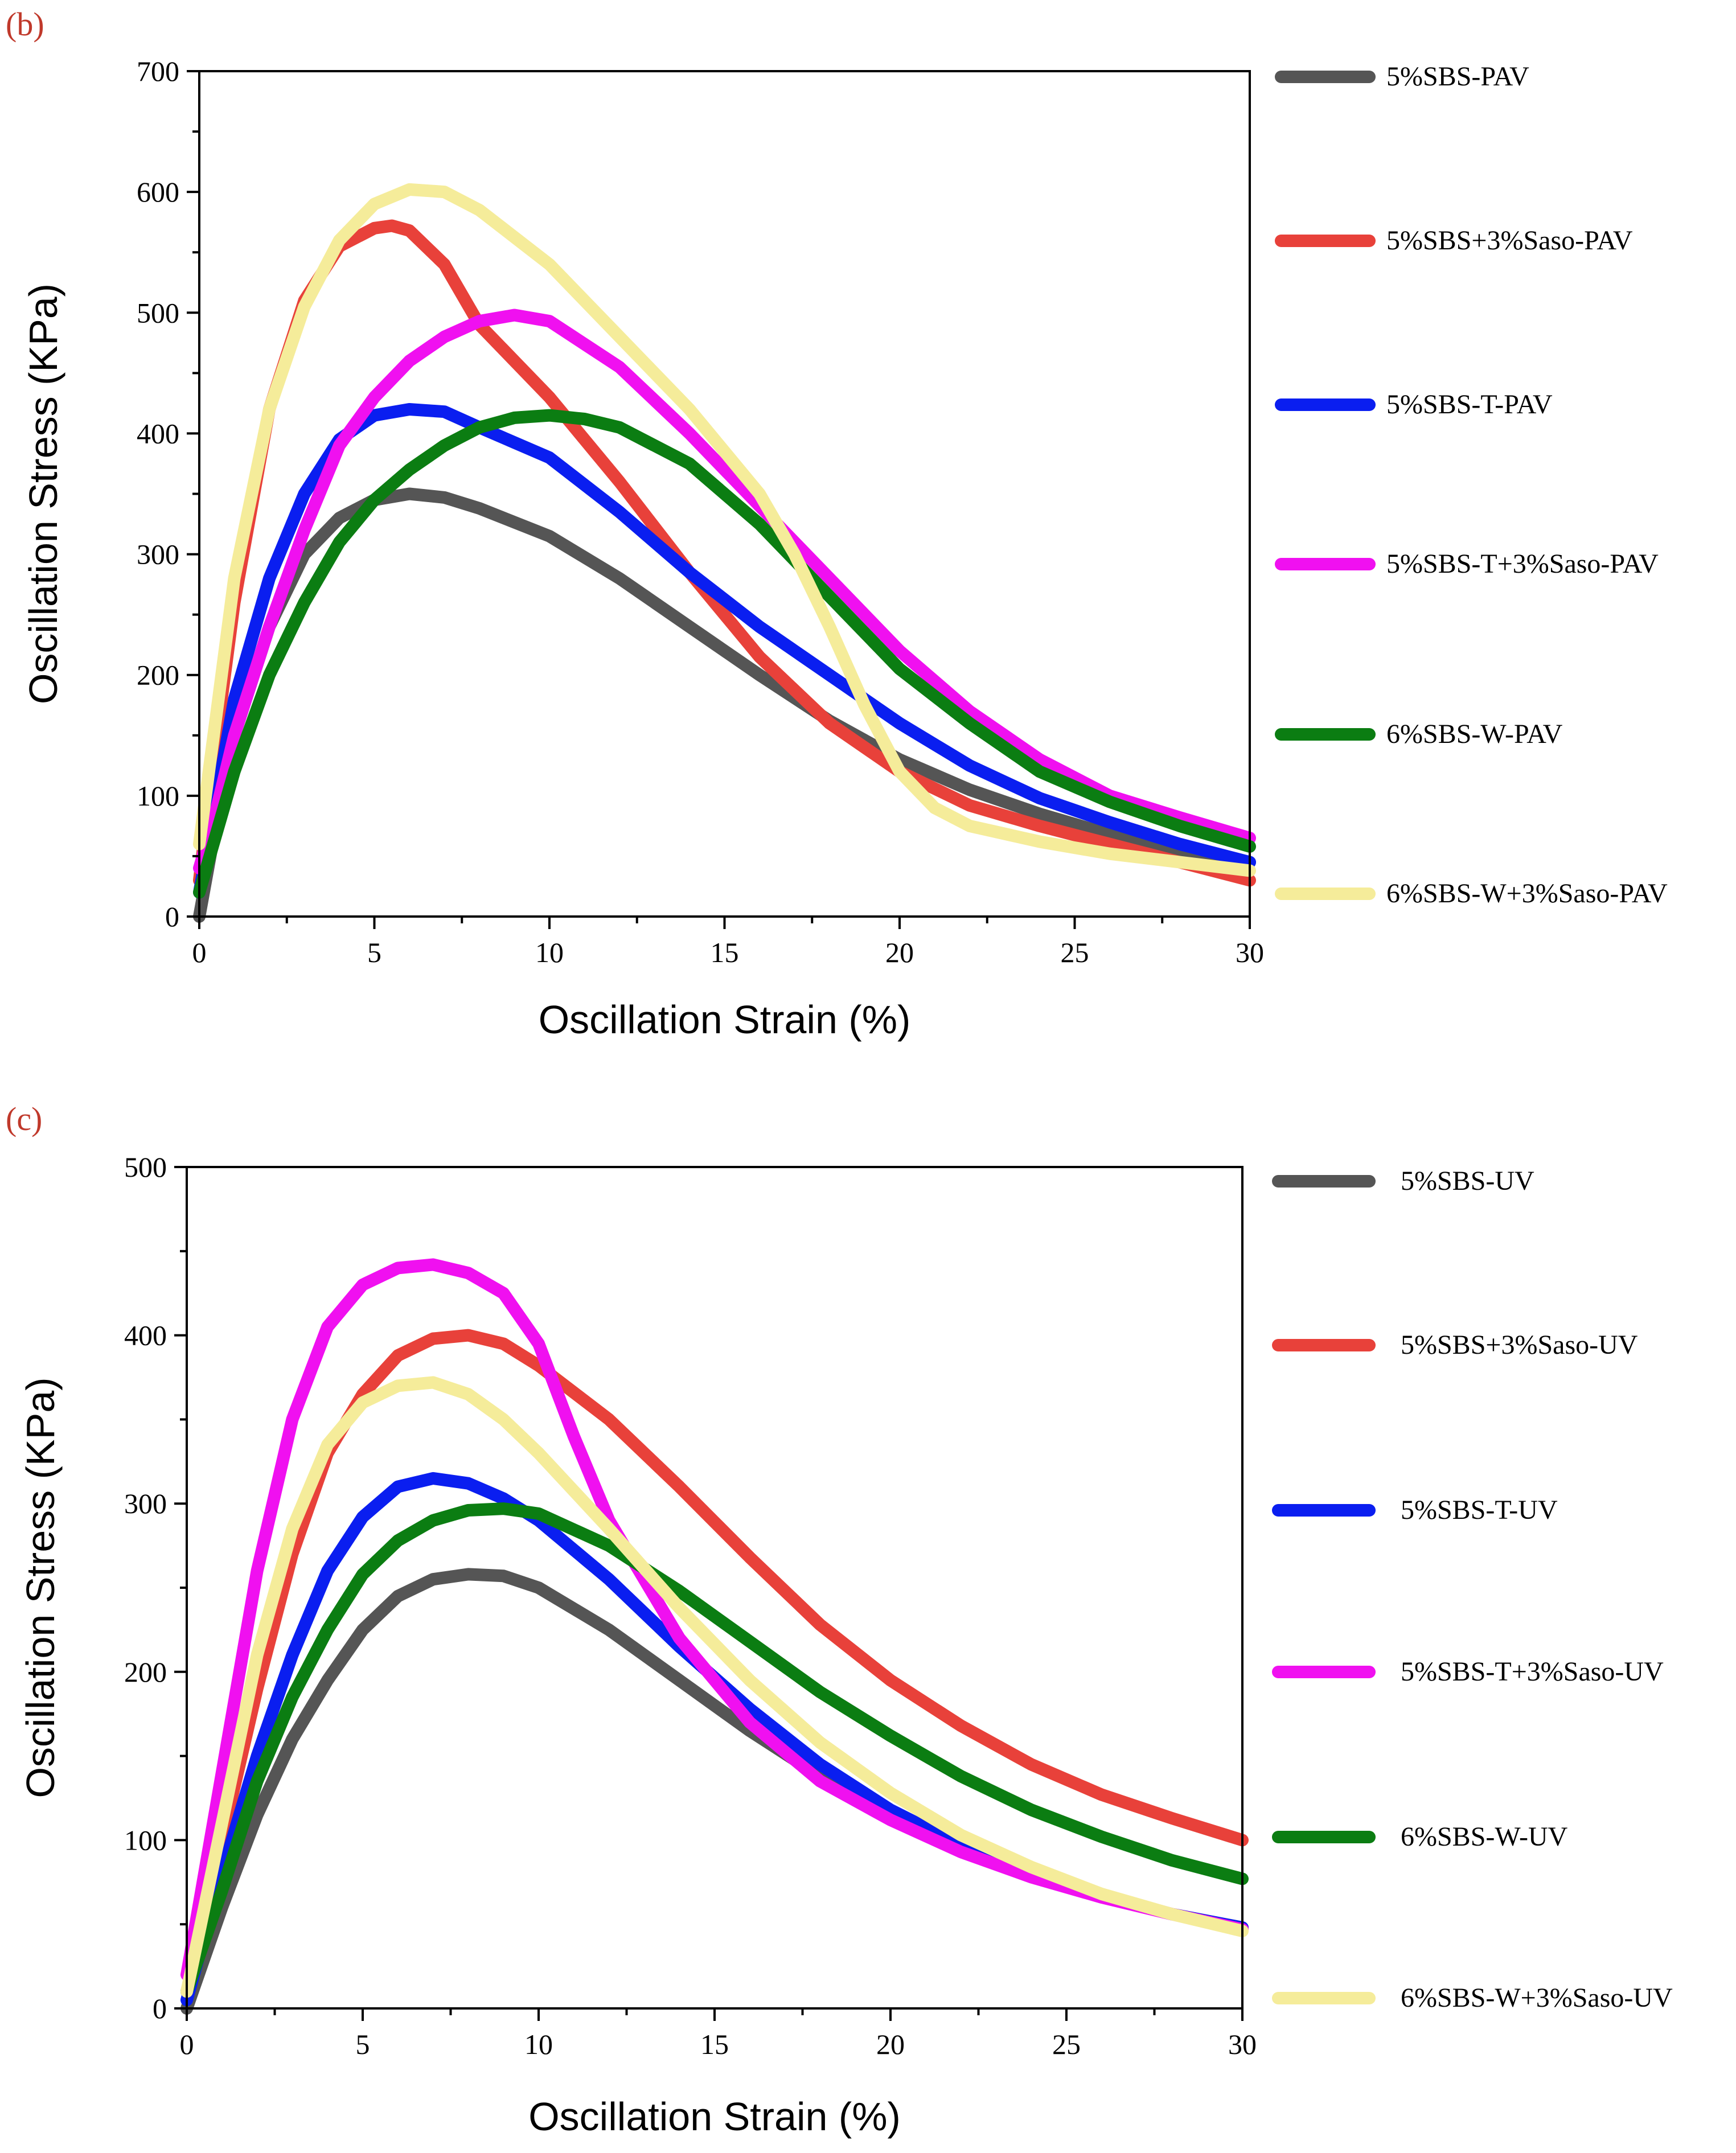 This screenshot has height=2153, width=1736. Describe the element at coordinates (24, 1118) in the screenshot. I see `panel-label: (c)` at that location.